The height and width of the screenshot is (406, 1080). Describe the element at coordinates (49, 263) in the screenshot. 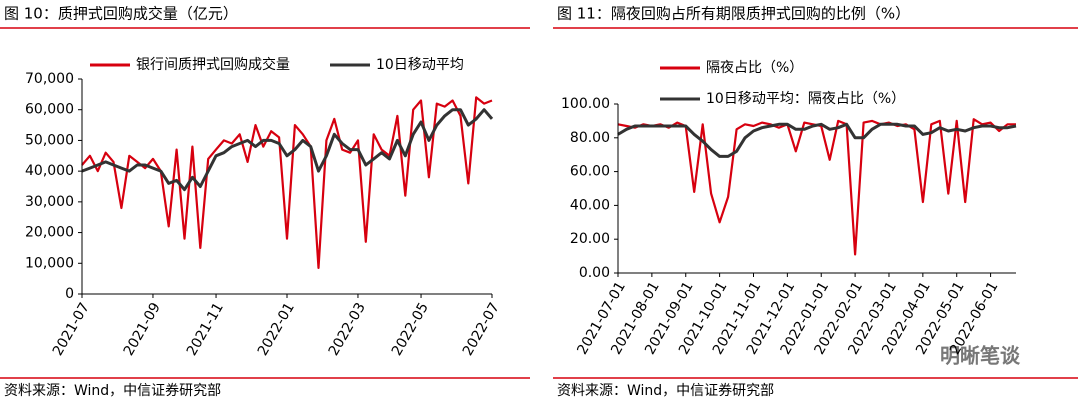

I see `y-tick-label: 10,000` at that location.